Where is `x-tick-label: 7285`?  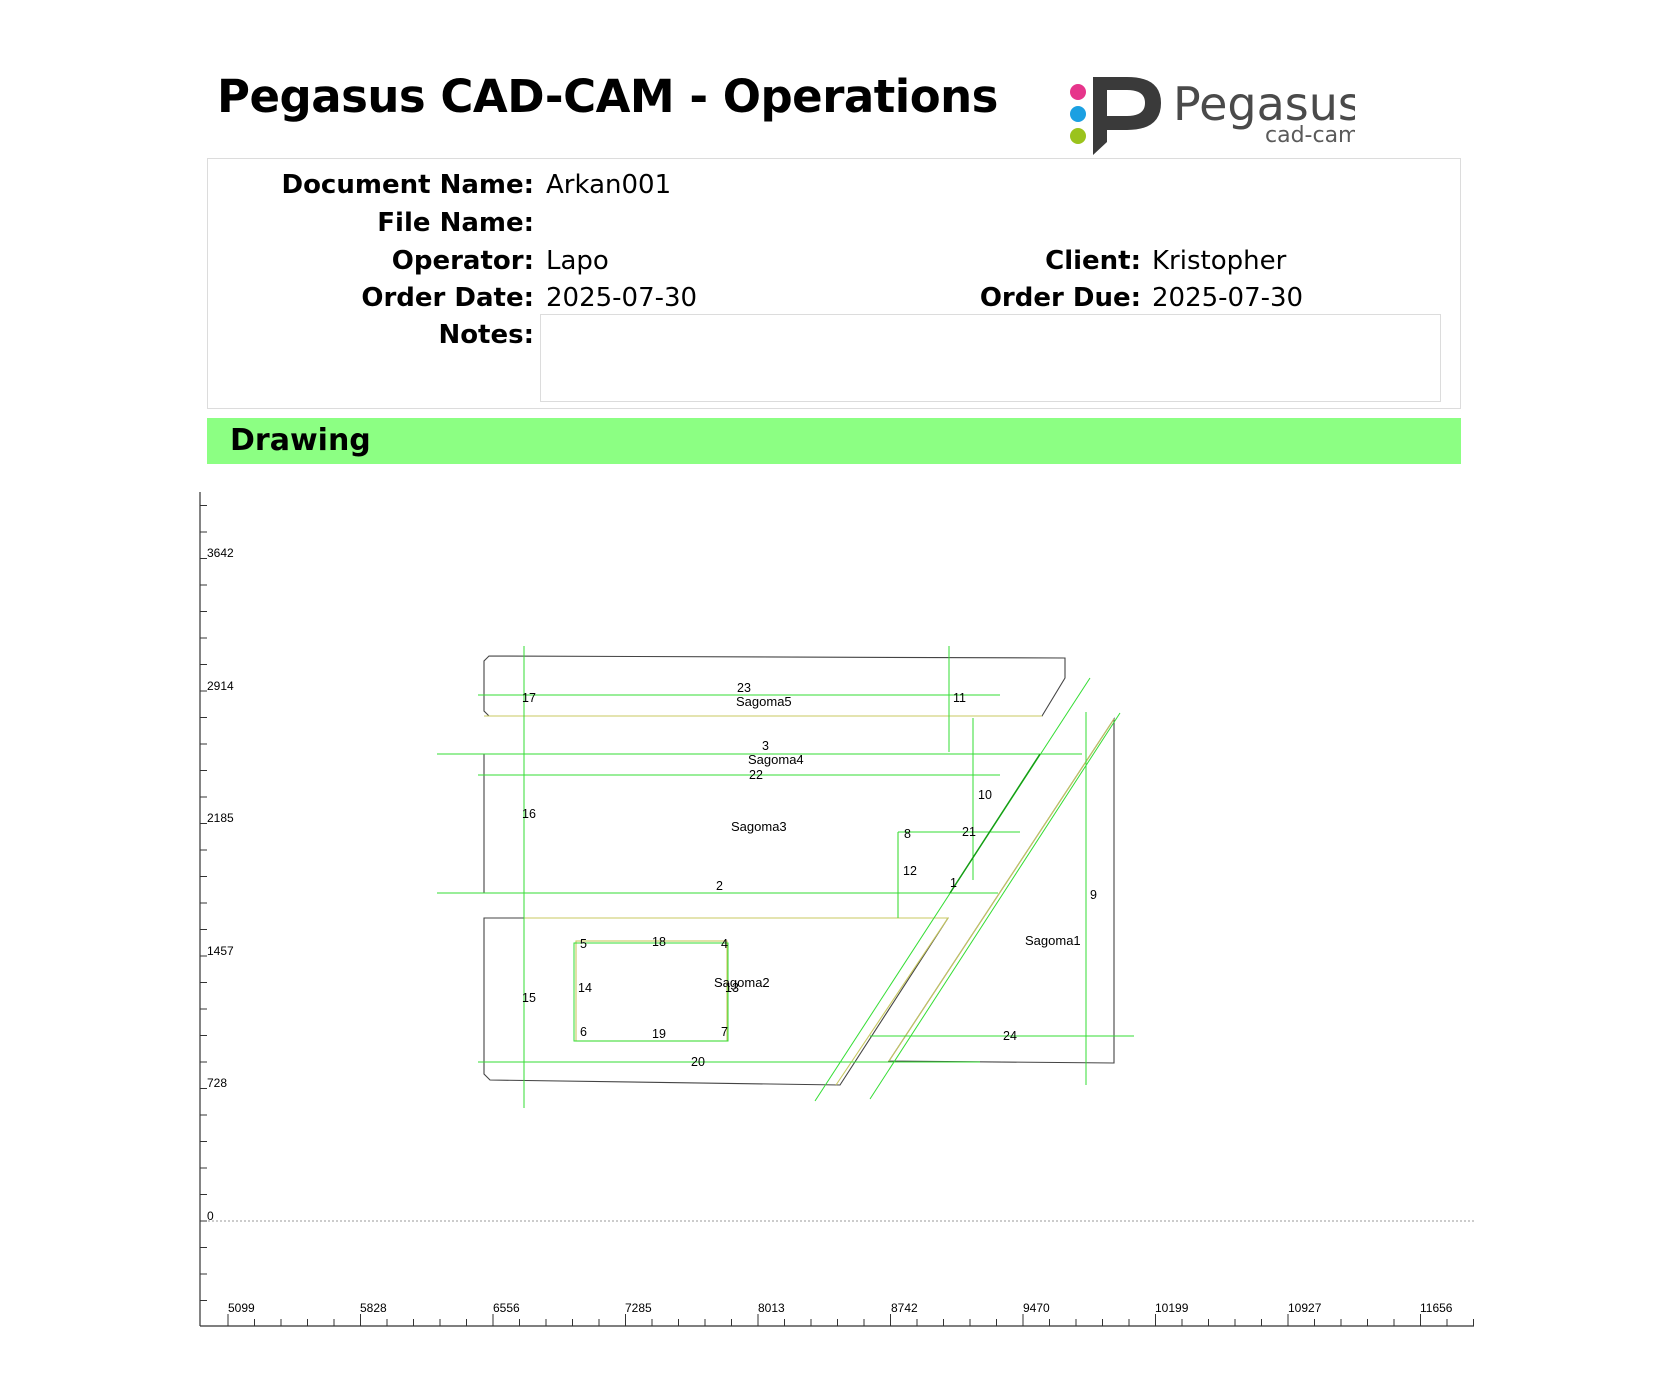 x-tick-label: 7285 is located at coordinates (638, 1308).